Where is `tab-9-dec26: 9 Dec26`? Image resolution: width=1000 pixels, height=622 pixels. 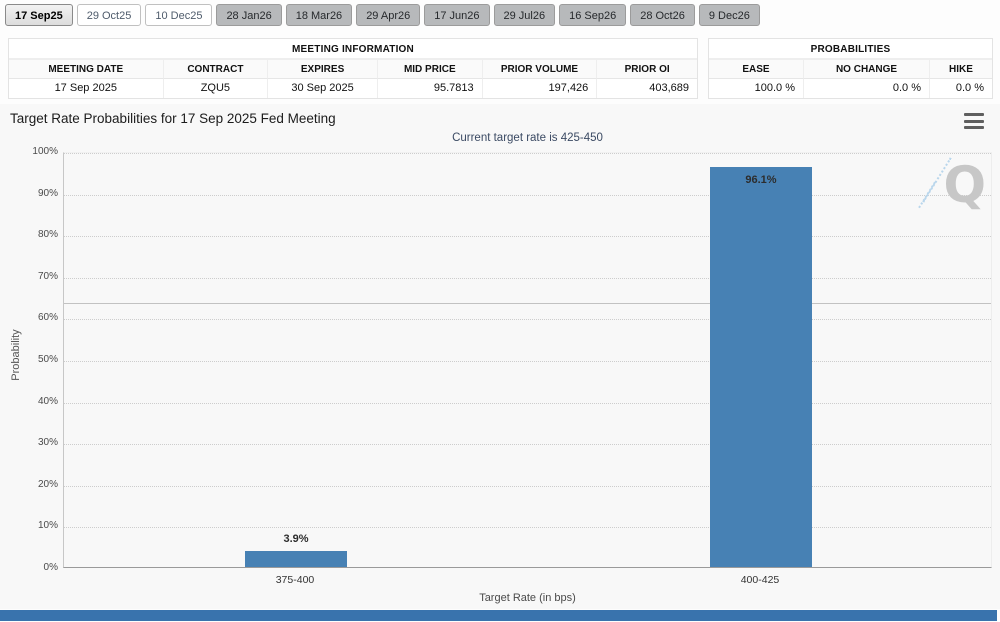 tab-9-dec26: 9 Dec26 is located at coordinates (729, 15).